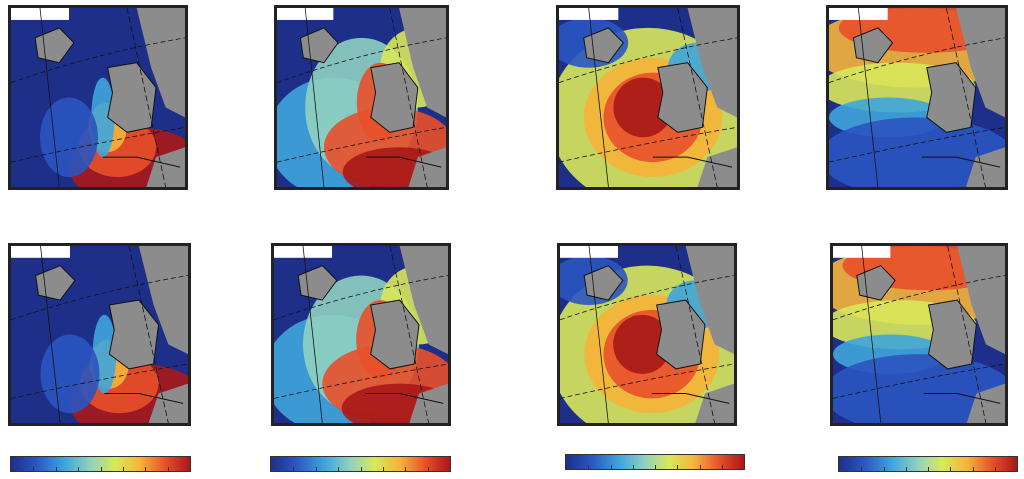  I want to click on map-panel-r1c4, so click(917, 97).